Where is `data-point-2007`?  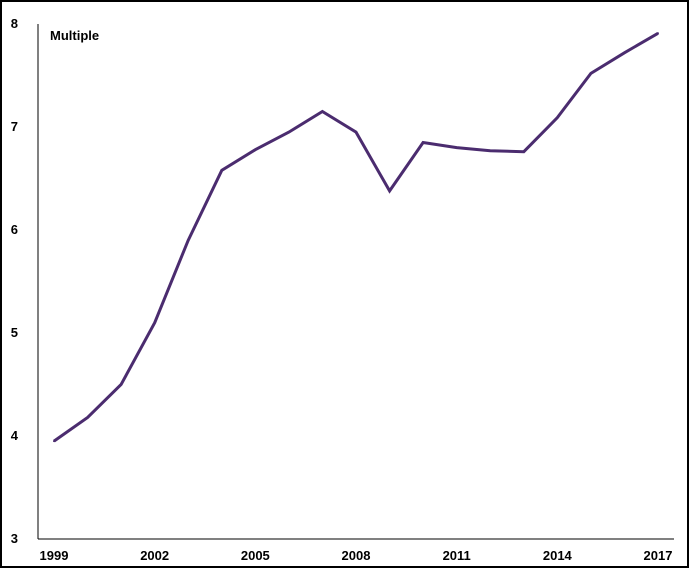
data-point-2007 is located at coordinates (322, 111).